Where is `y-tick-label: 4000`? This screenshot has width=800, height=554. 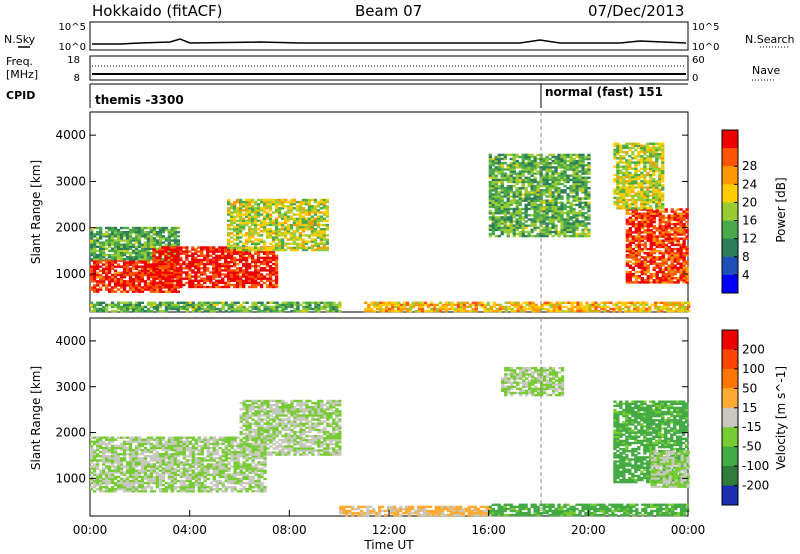 y-tick-label: 4000 is located at coordinates (70, 135).